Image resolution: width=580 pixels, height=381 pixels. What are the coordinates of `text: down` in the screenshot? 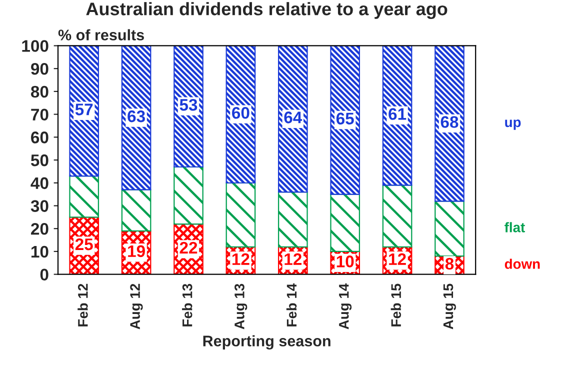 It's located at (522, 263).